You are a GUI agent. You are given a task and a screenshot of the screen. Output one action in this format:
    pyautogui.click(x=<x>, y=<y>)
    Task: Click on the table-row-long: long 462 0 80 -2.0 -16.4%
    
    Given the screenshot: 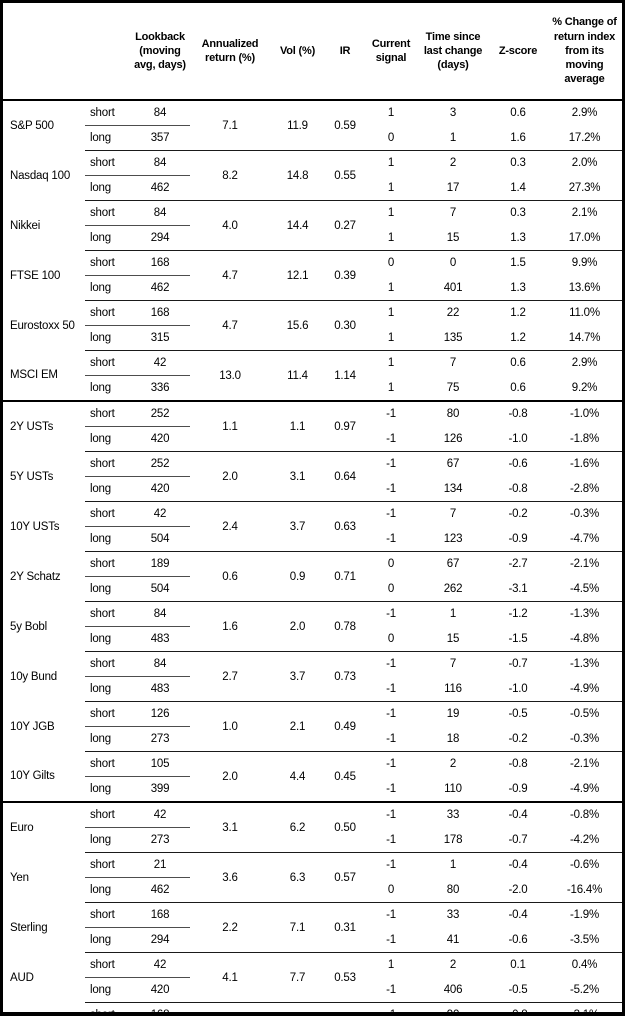 What is the action you would take?
    pyautogui.click(x=312, y=890)
    